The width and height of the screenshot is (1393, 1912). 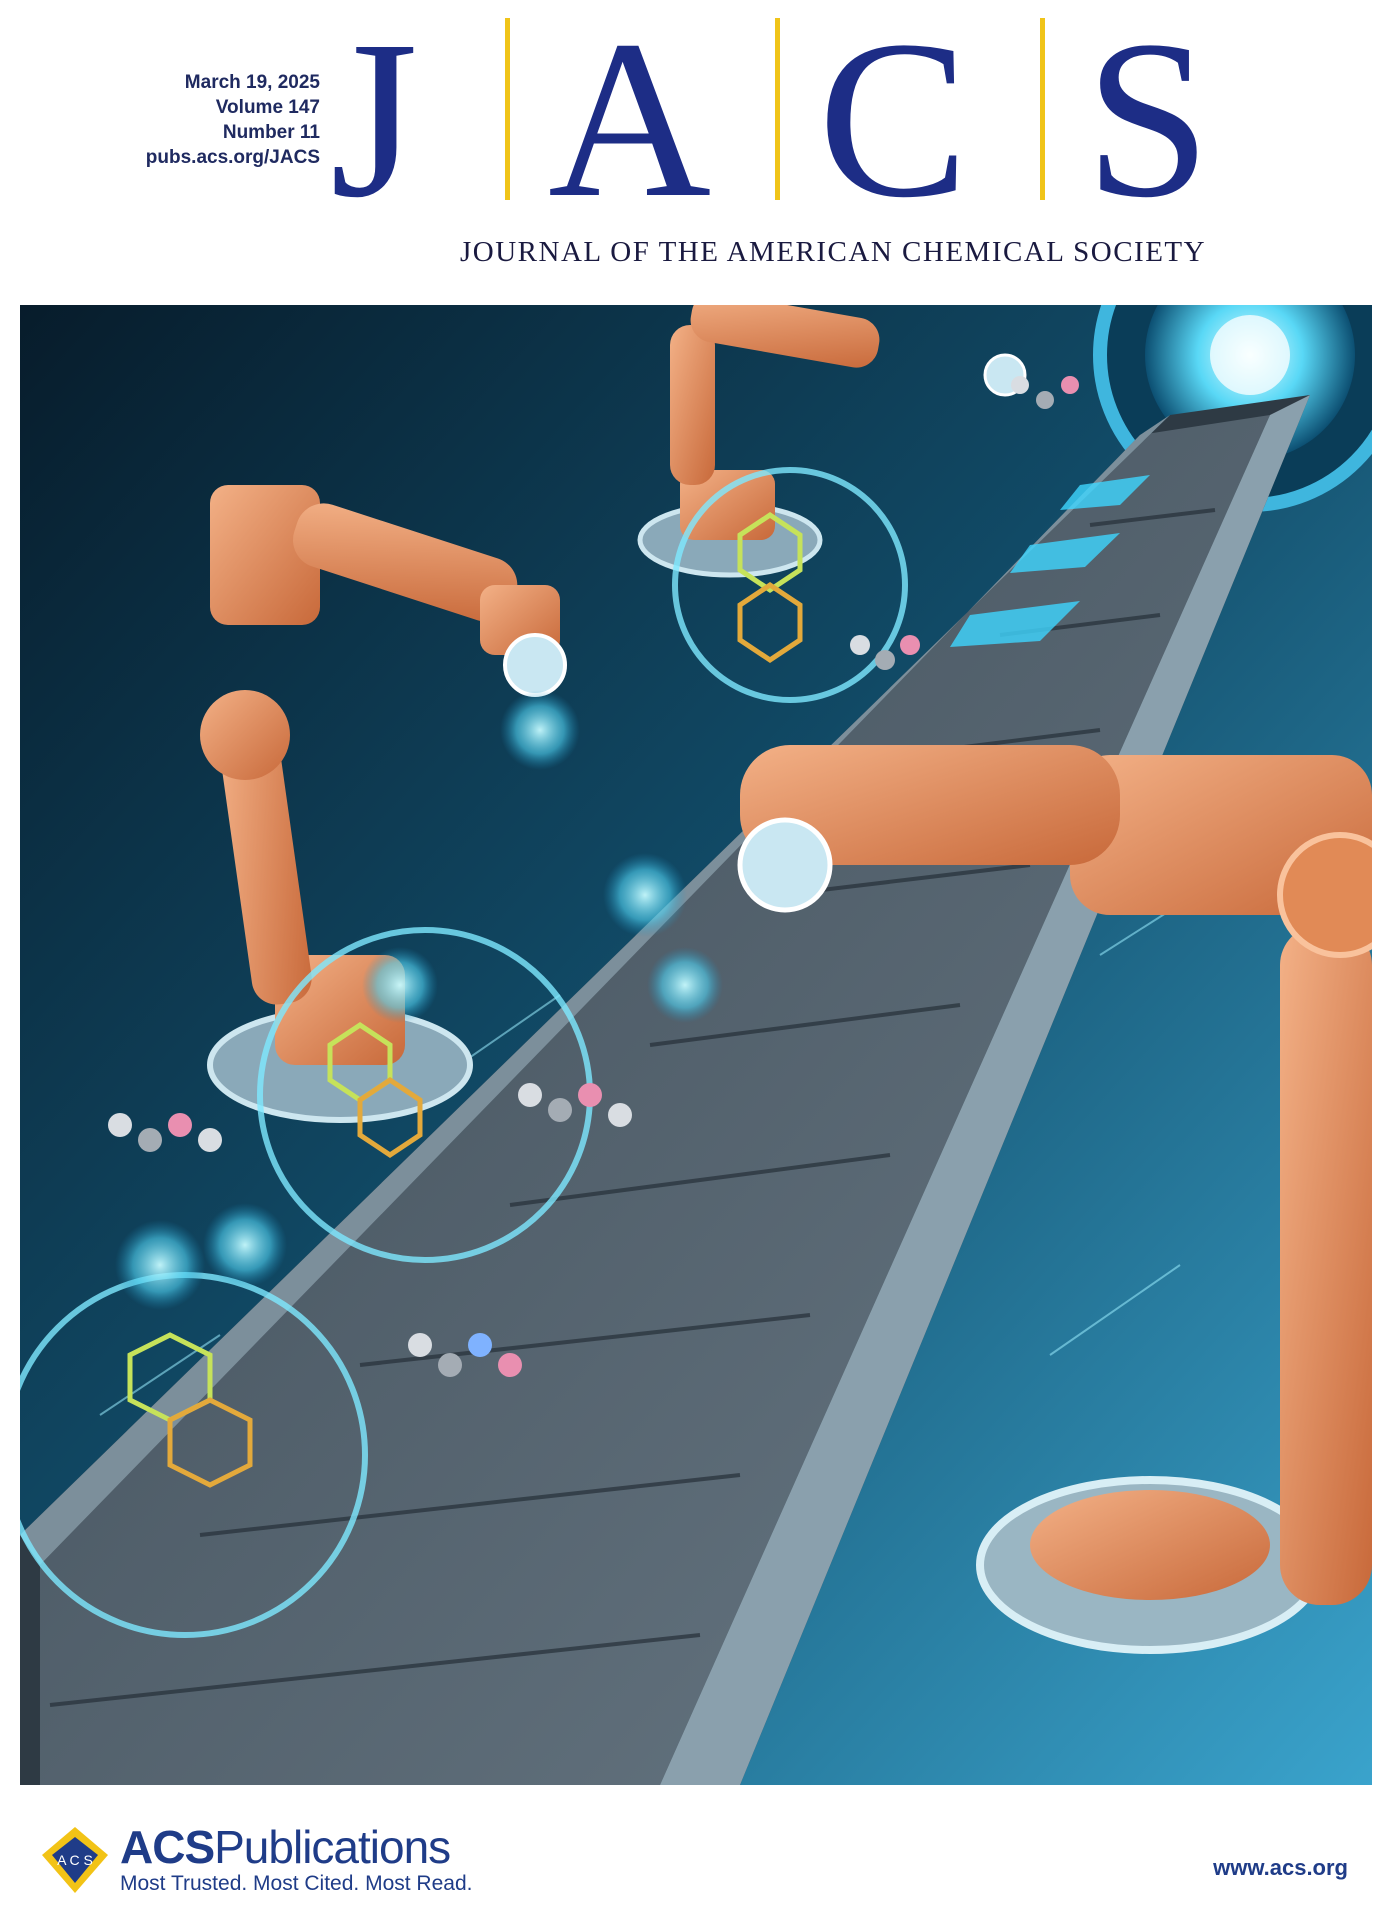 I want to click on masthead-letter-j: J, so click(x=374, y=119).